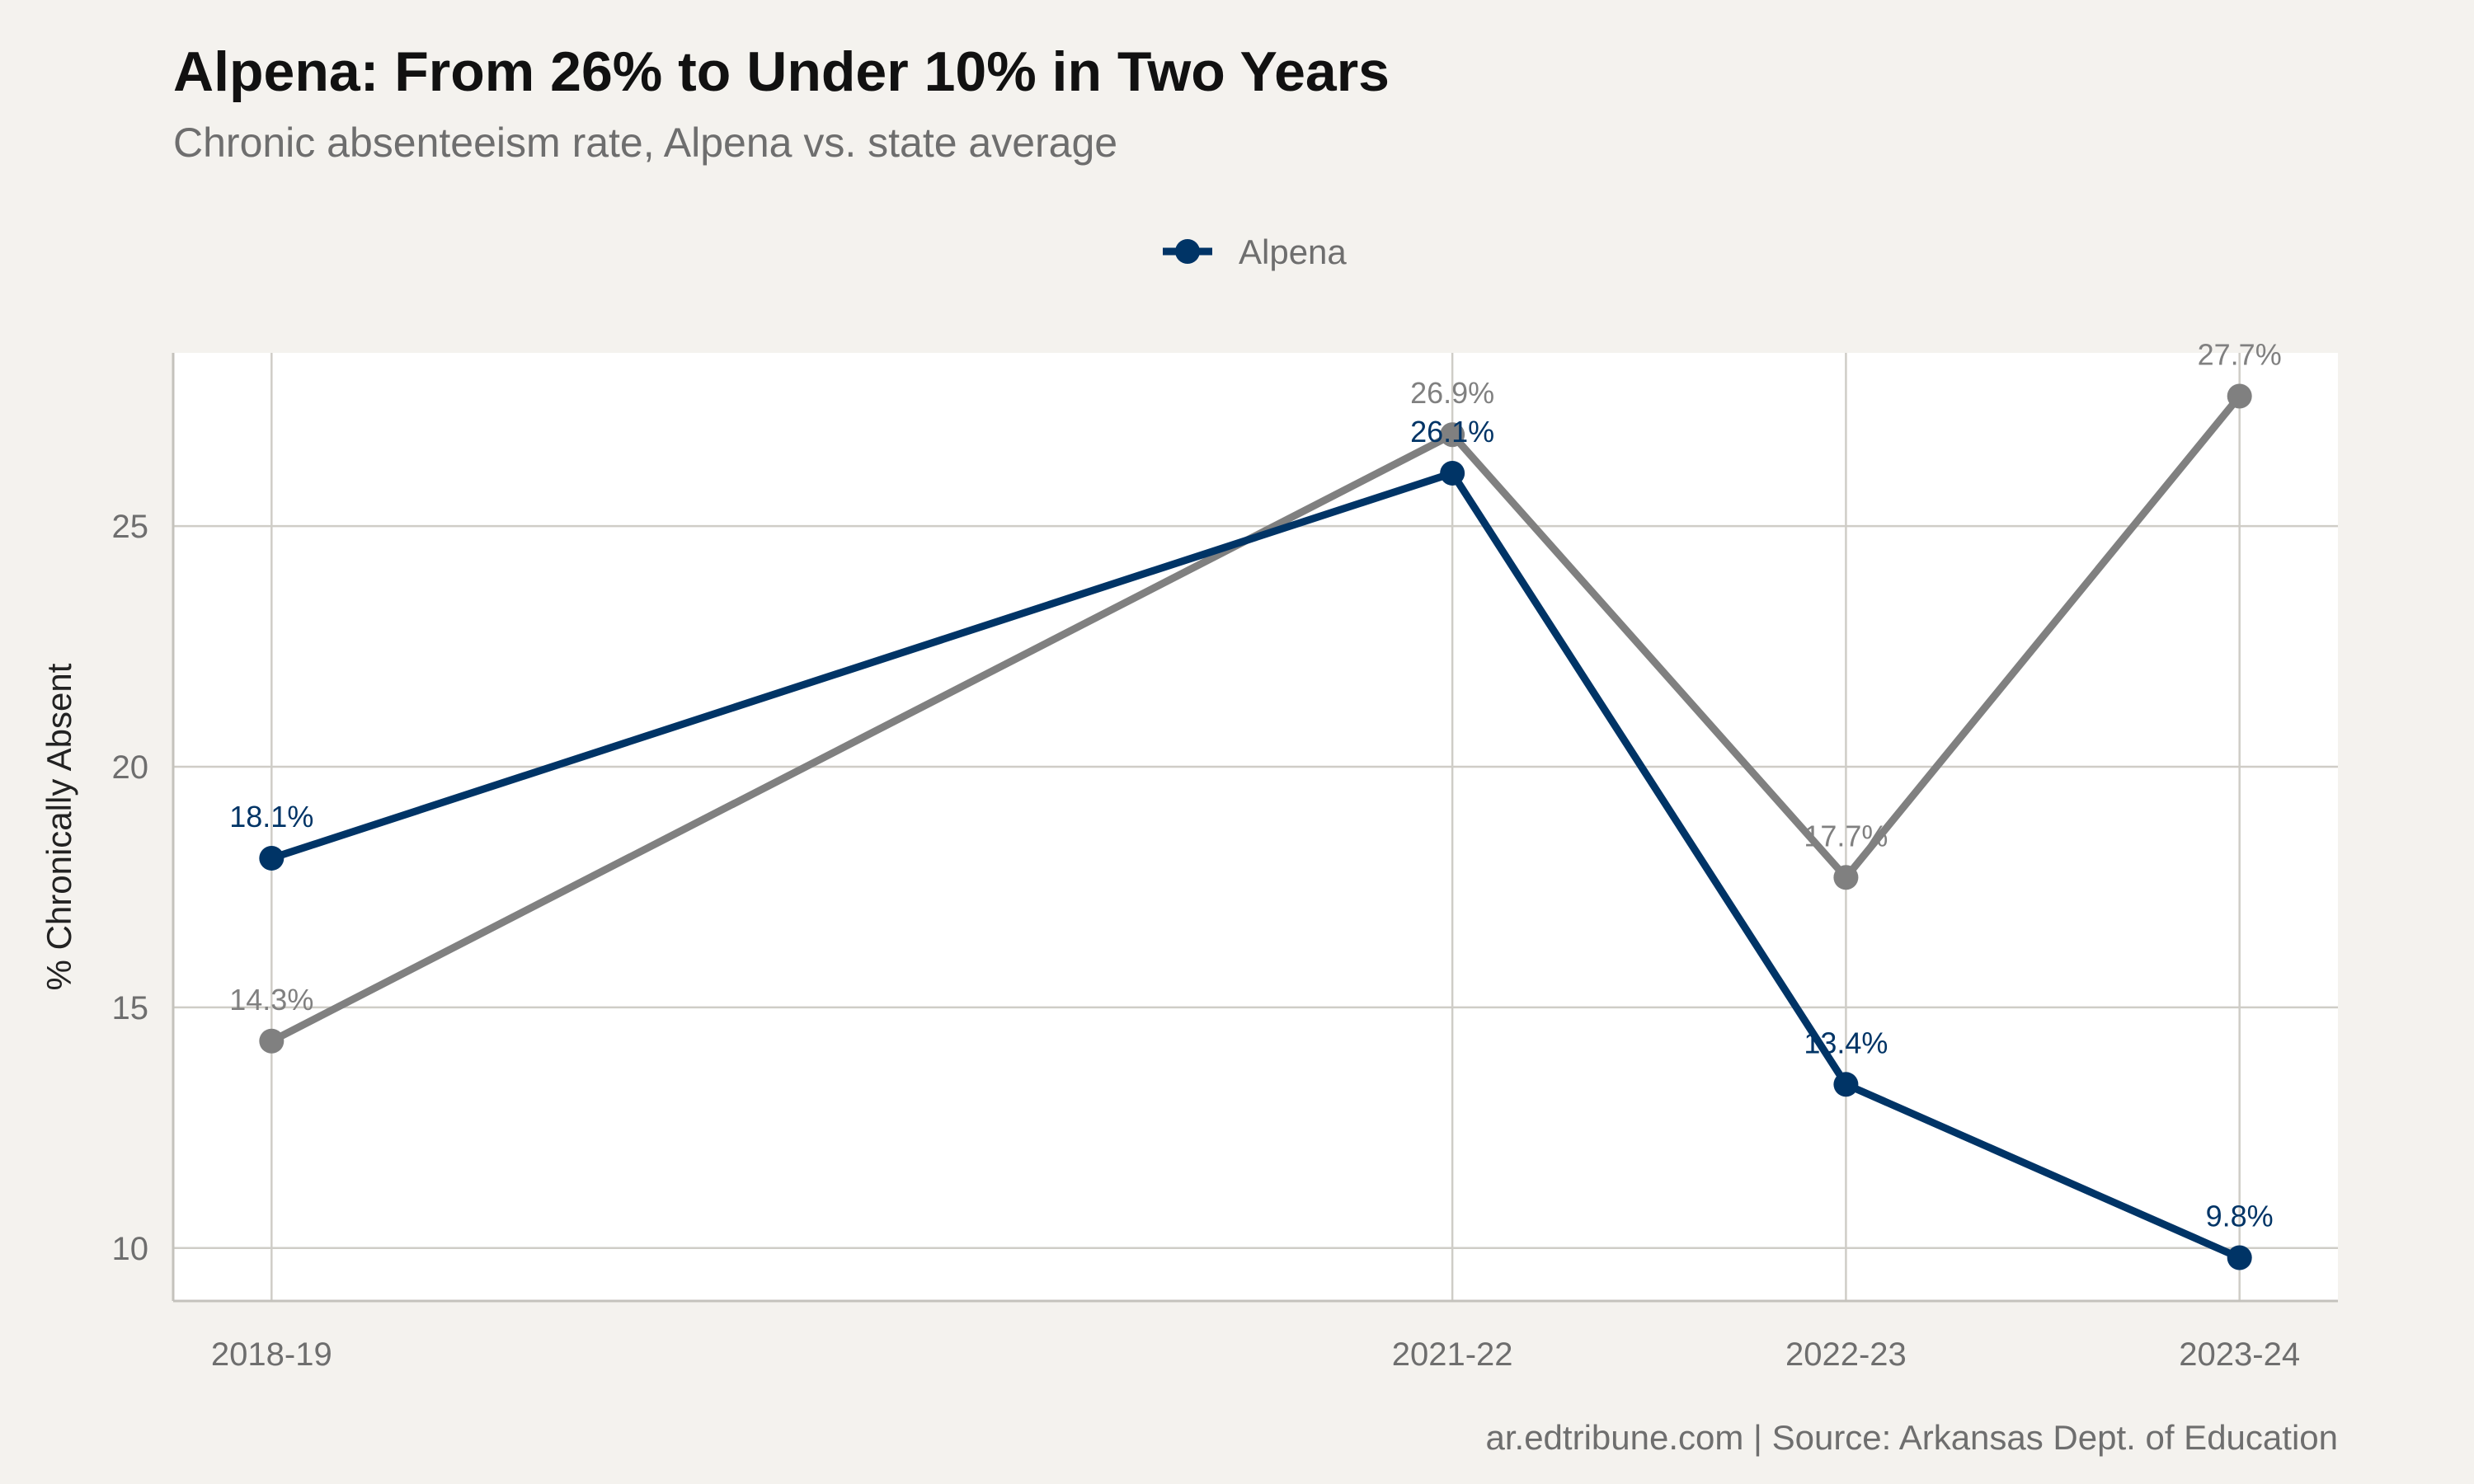 The height and width of the screenshot is (1484, 2474). Describe the element at coordinates (130, 767) in the screenshot. I see `y-tick-label: 20` at that location.